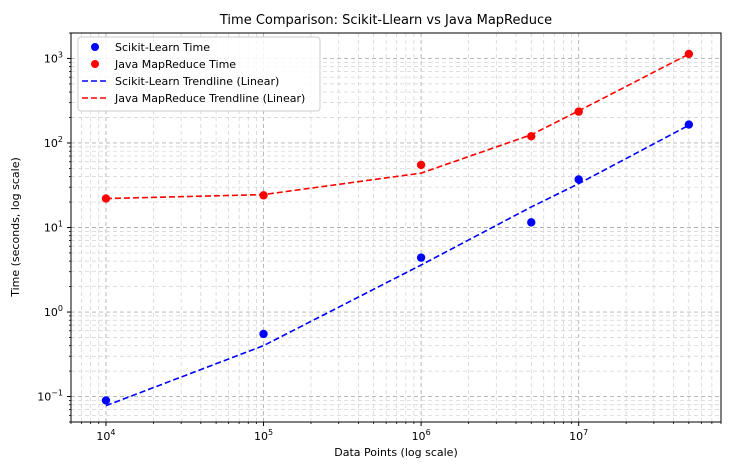 The height and width of the screenshot is (475, 736). I want to click on x-tick-label: 10⁷, so click(578, 435).